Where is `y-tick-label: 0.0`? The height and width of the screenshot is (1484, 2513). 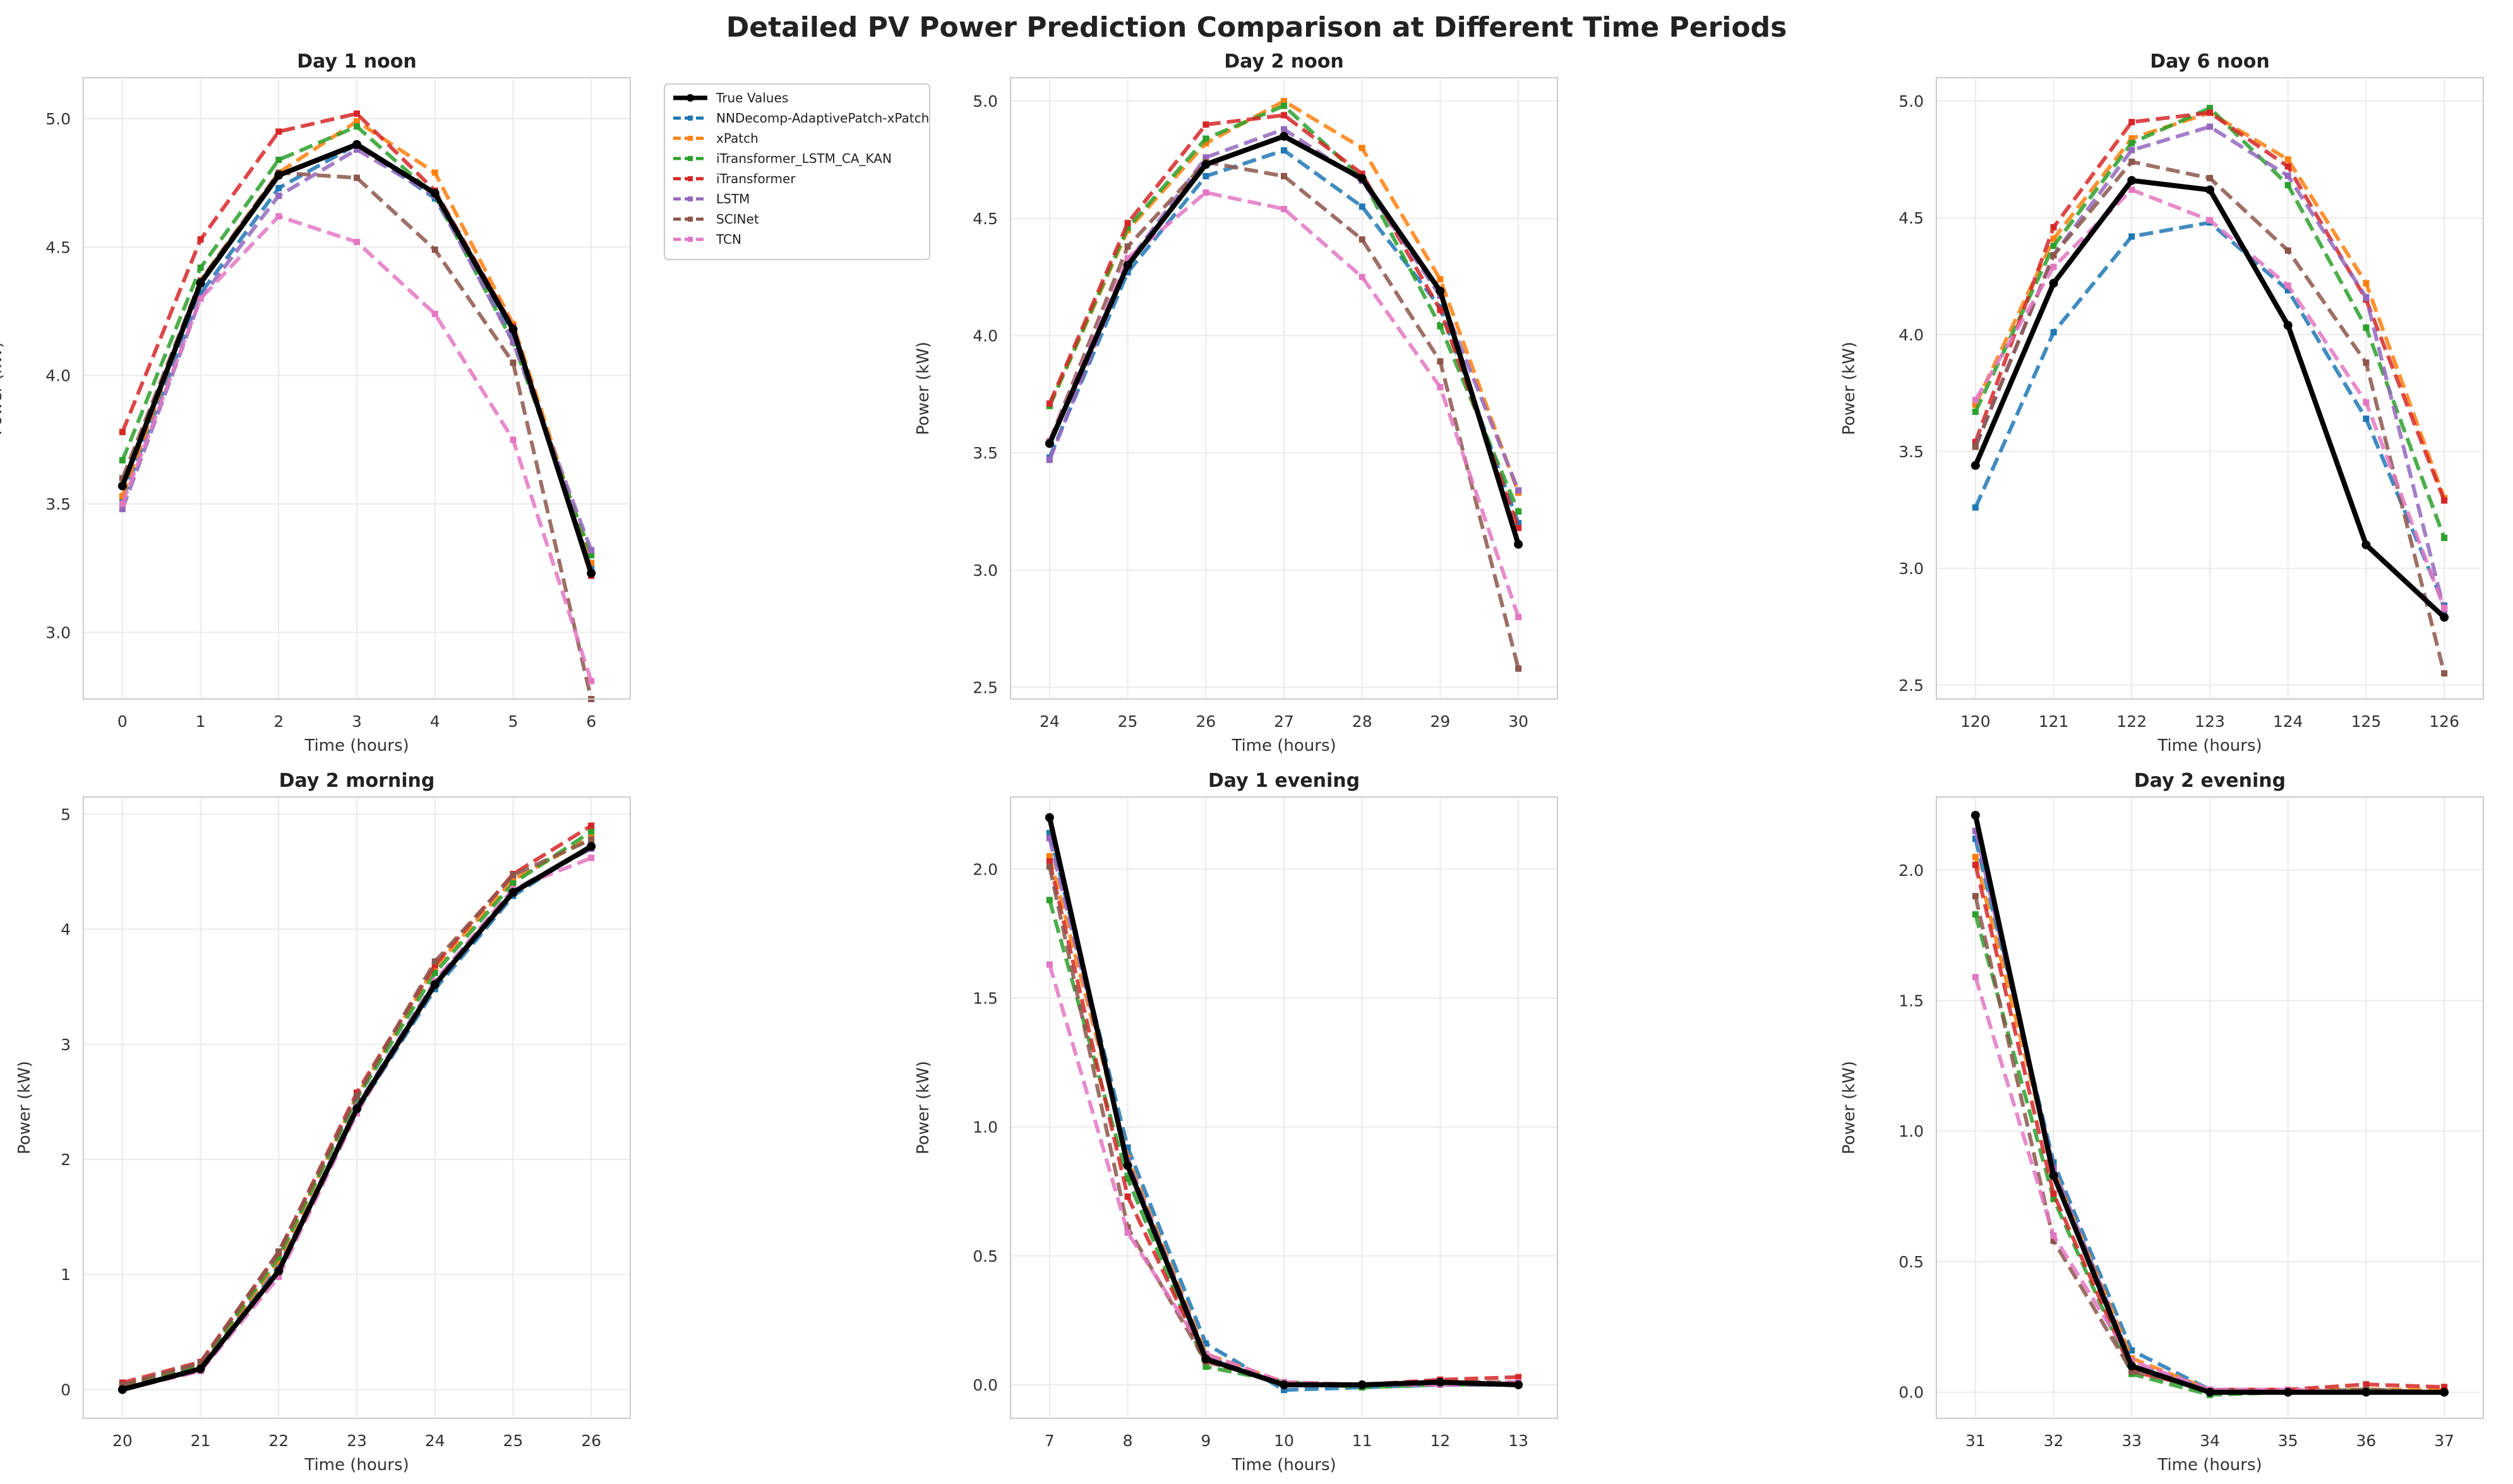 y-tick-label: 0.0 is located at coordinates (1911, 1393).